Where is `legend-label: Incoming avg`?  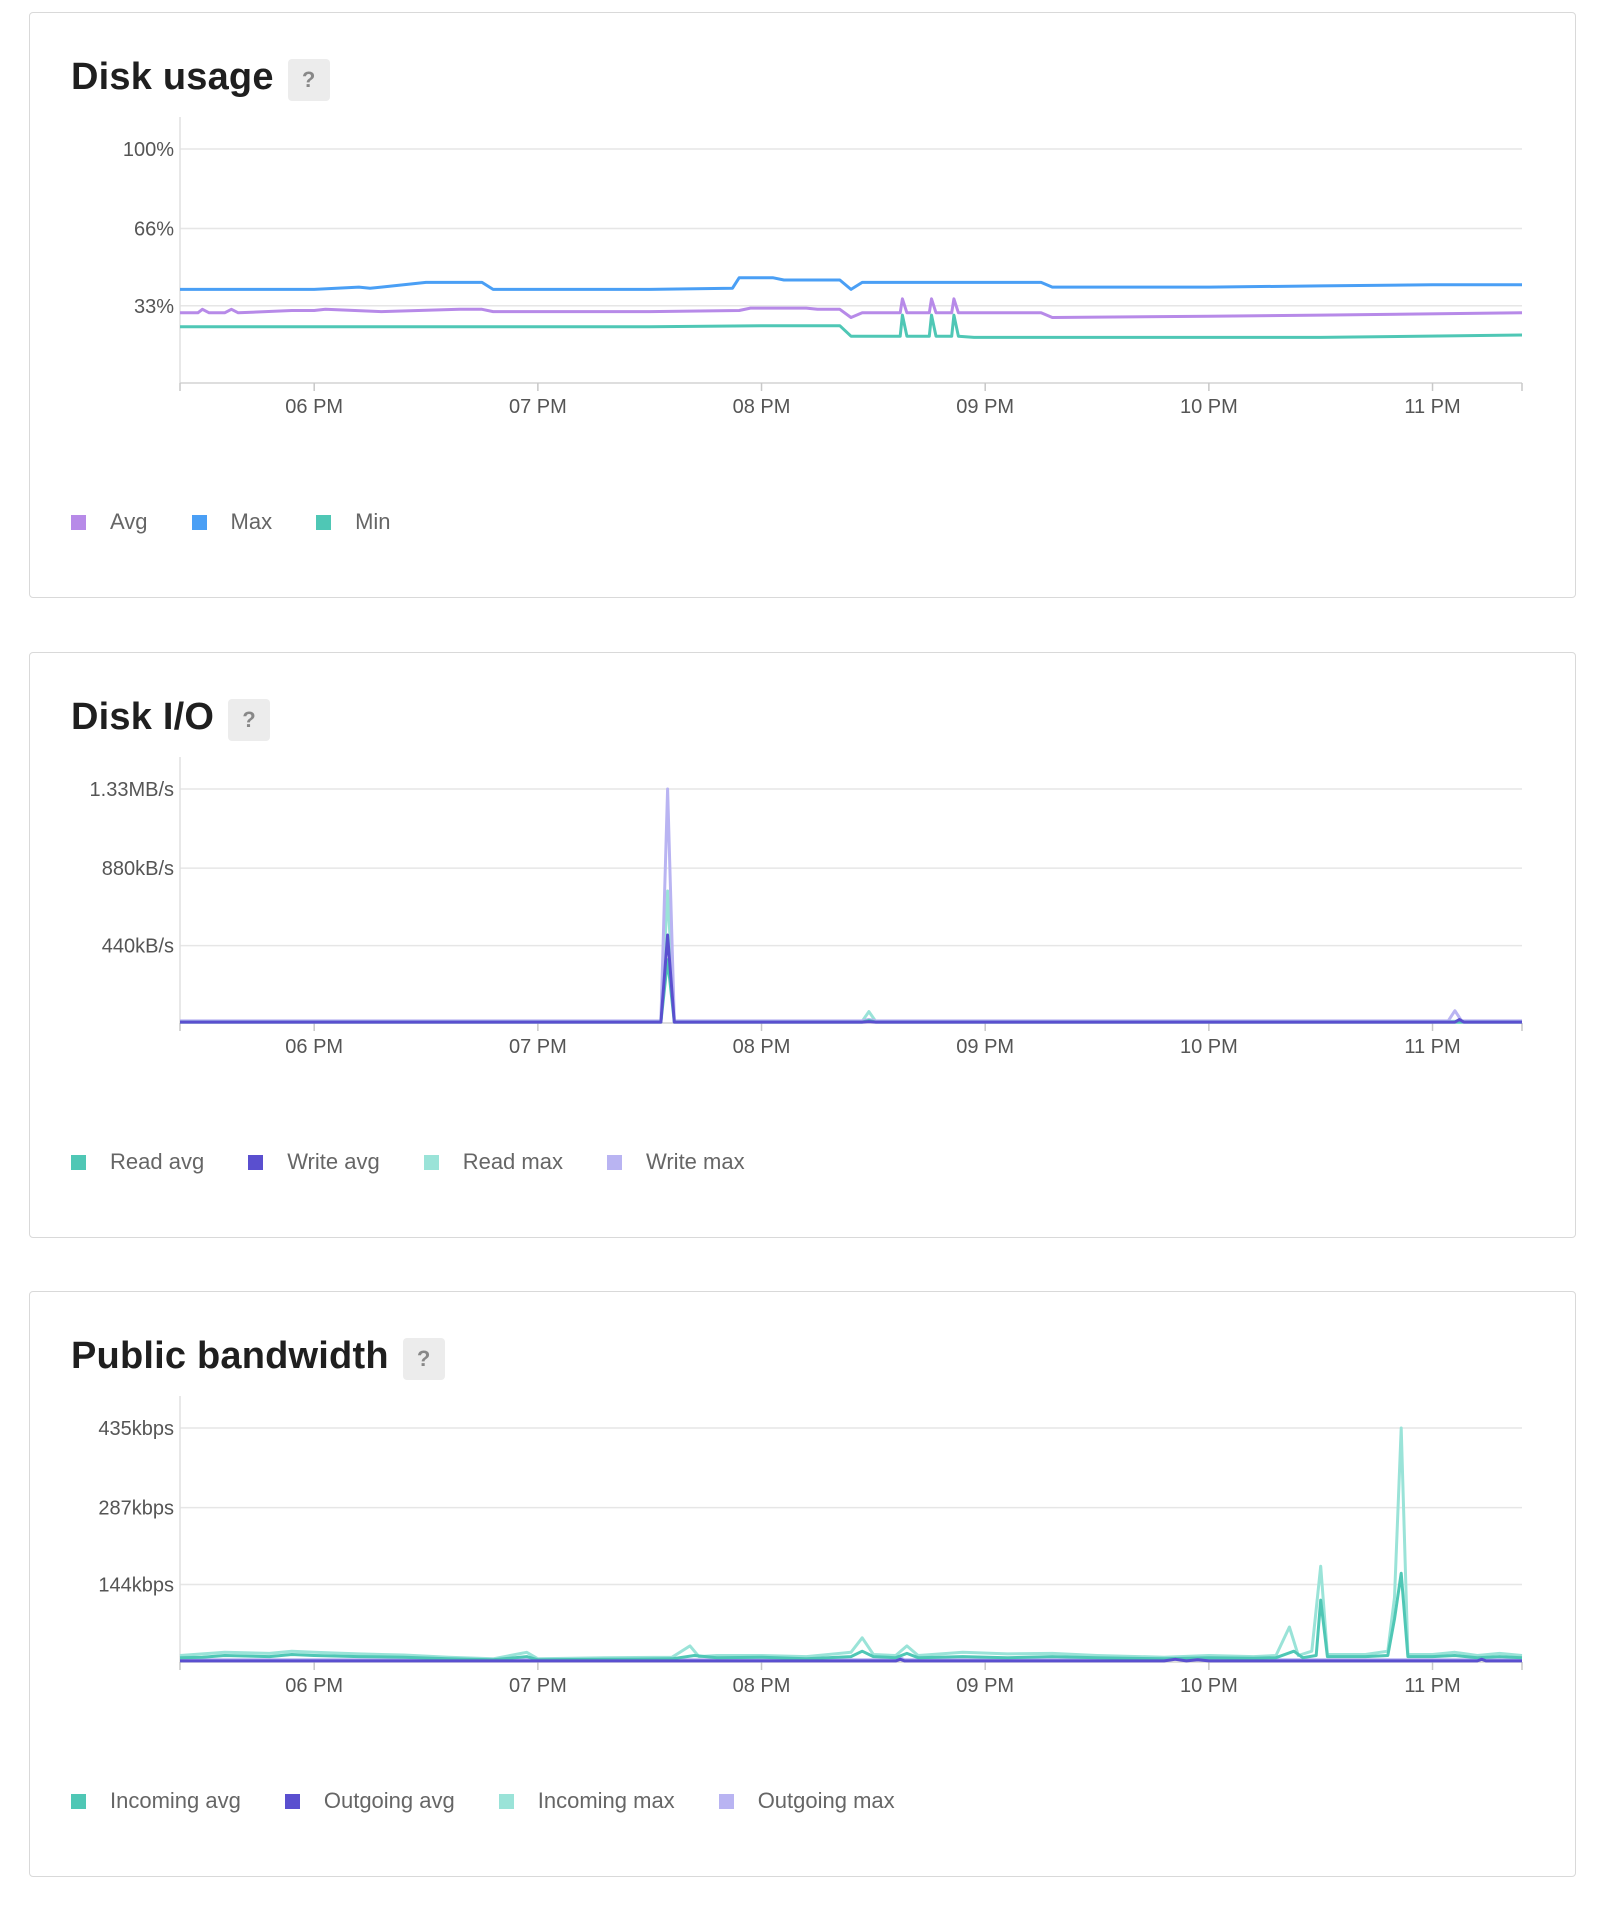 legend-label: Incoming avg is located at coordinates (175, 1800).